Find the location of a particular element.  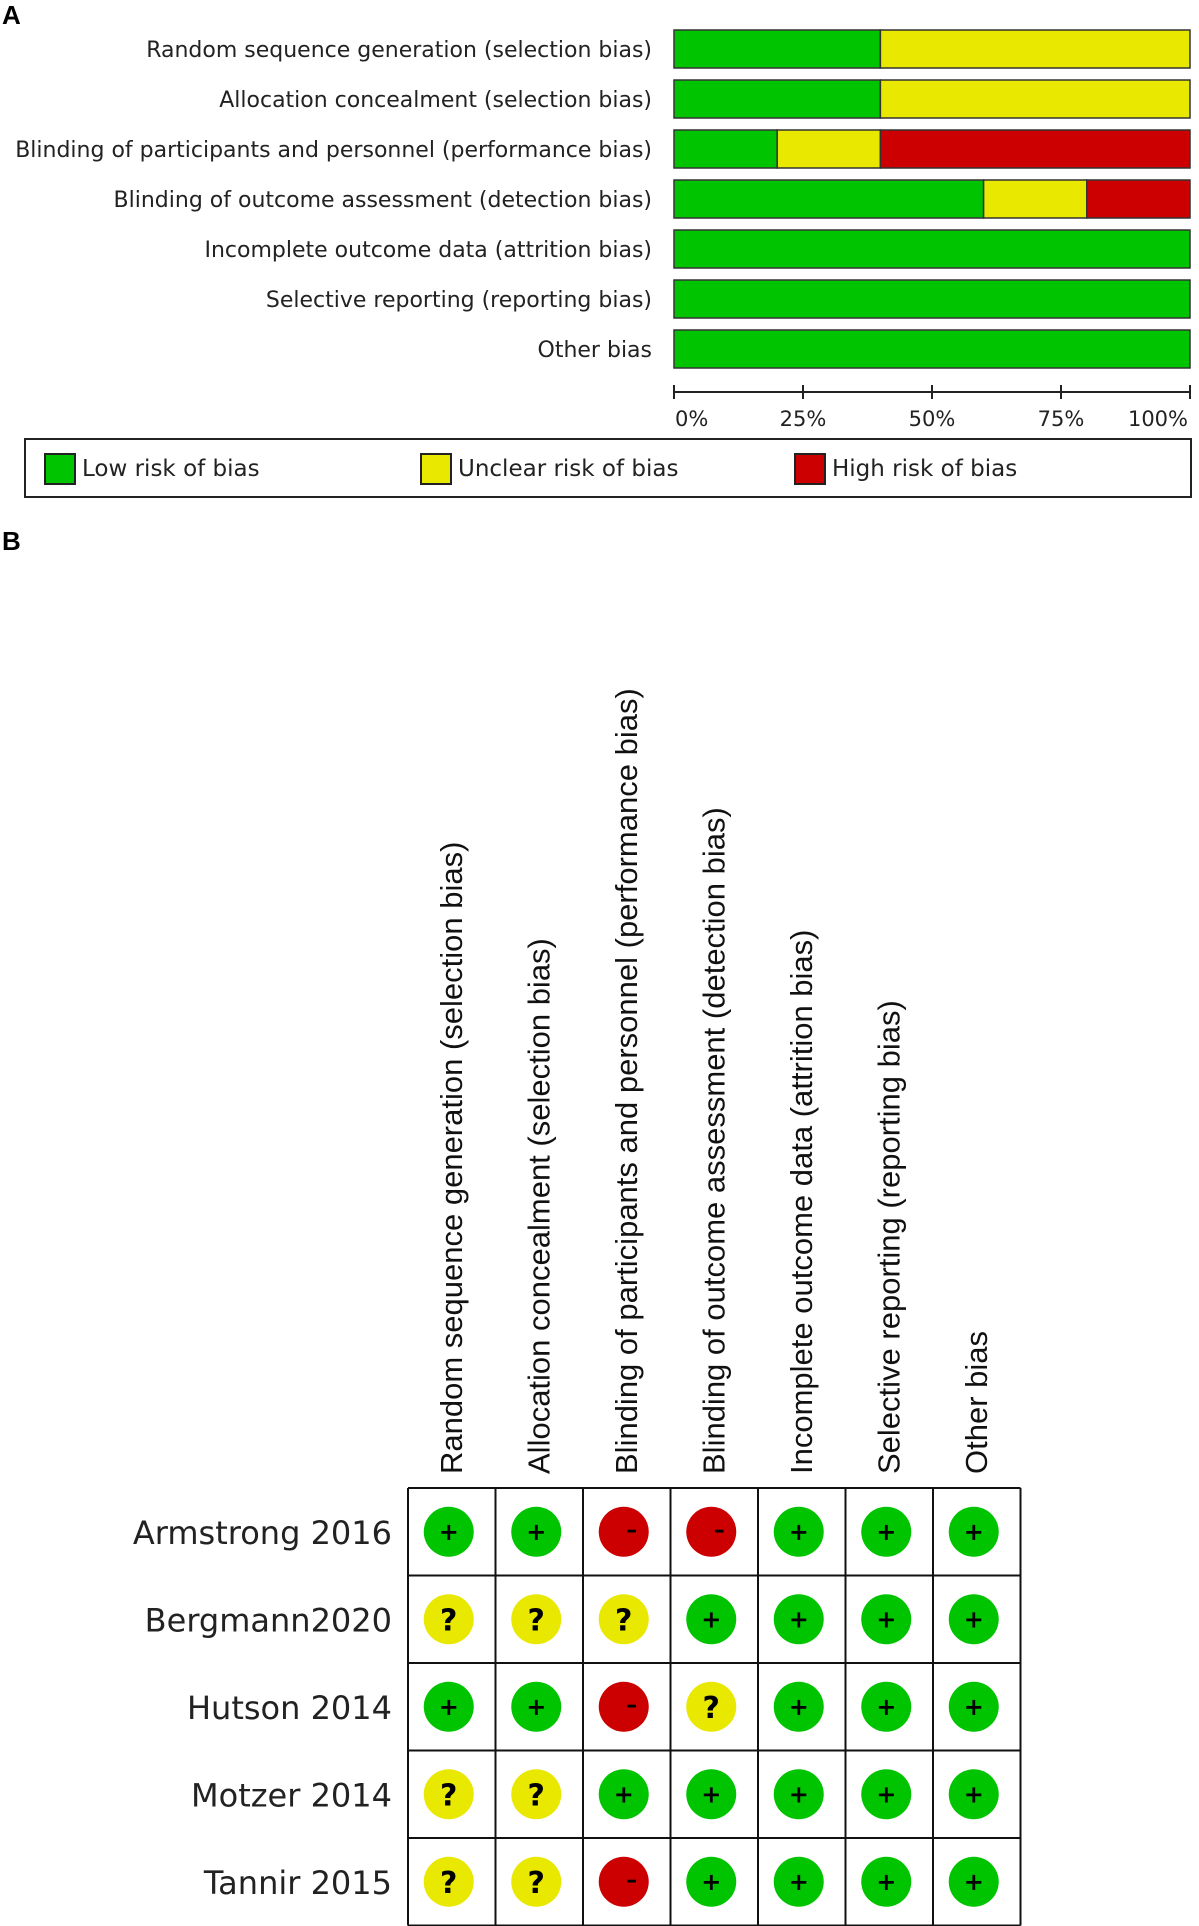

study-label: Hutson 2014 is located at coordinates (289, 1708).